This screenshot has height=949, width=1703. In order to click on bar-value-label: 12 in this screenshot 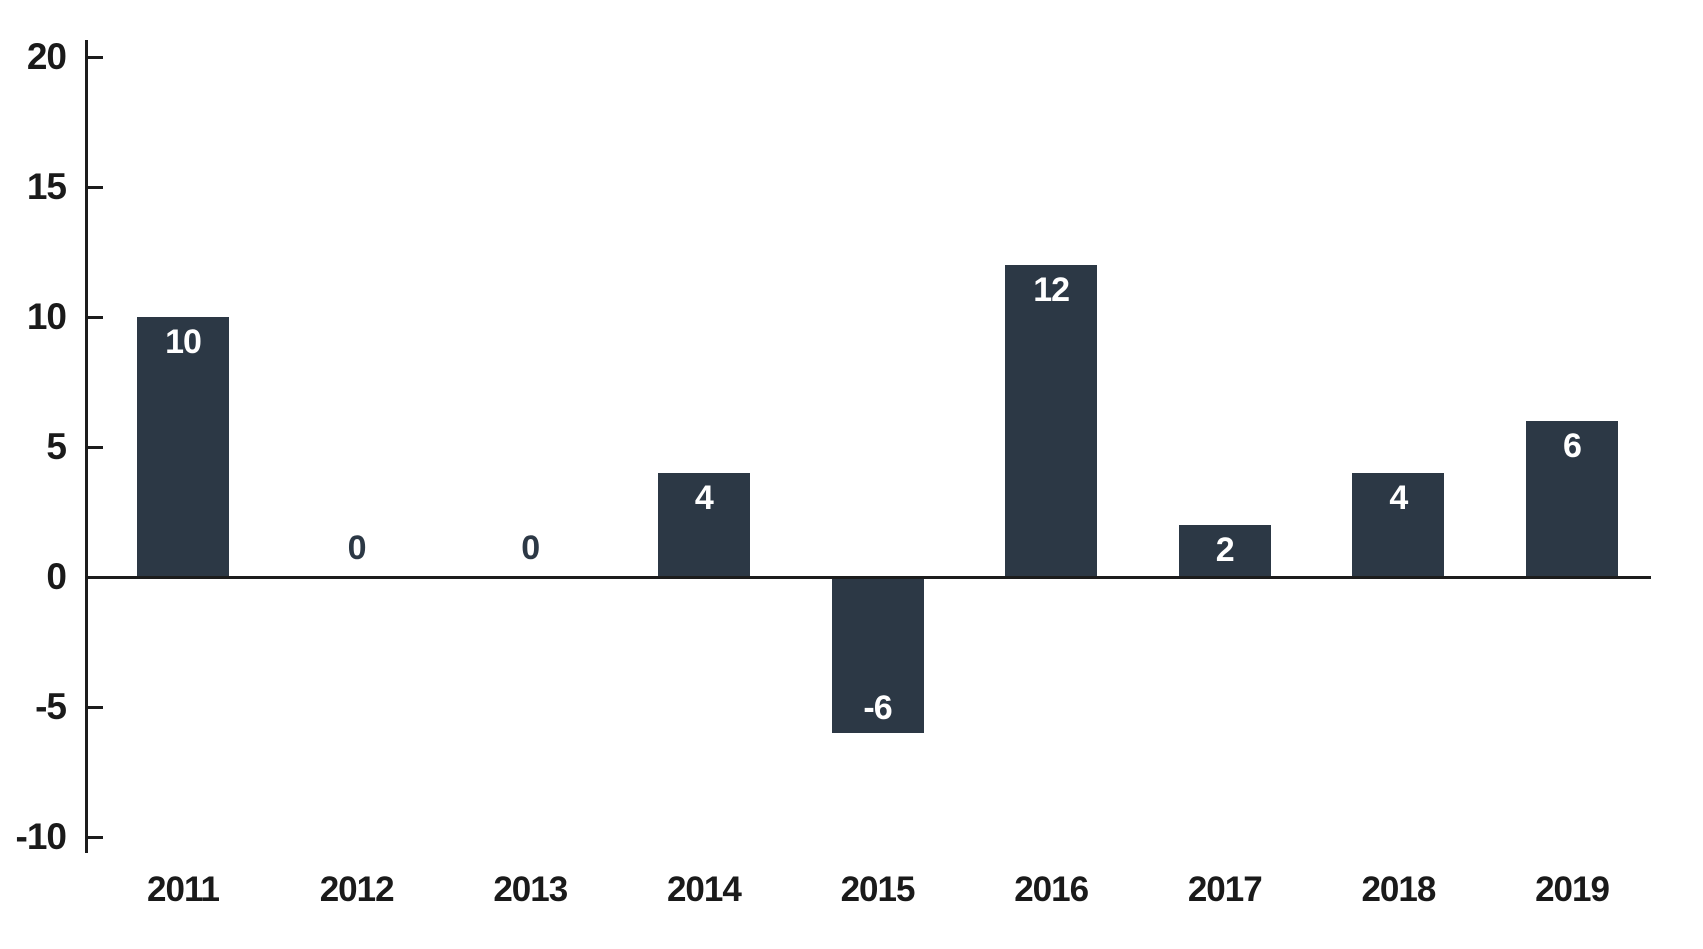, I will do `click(1051, 290)`.